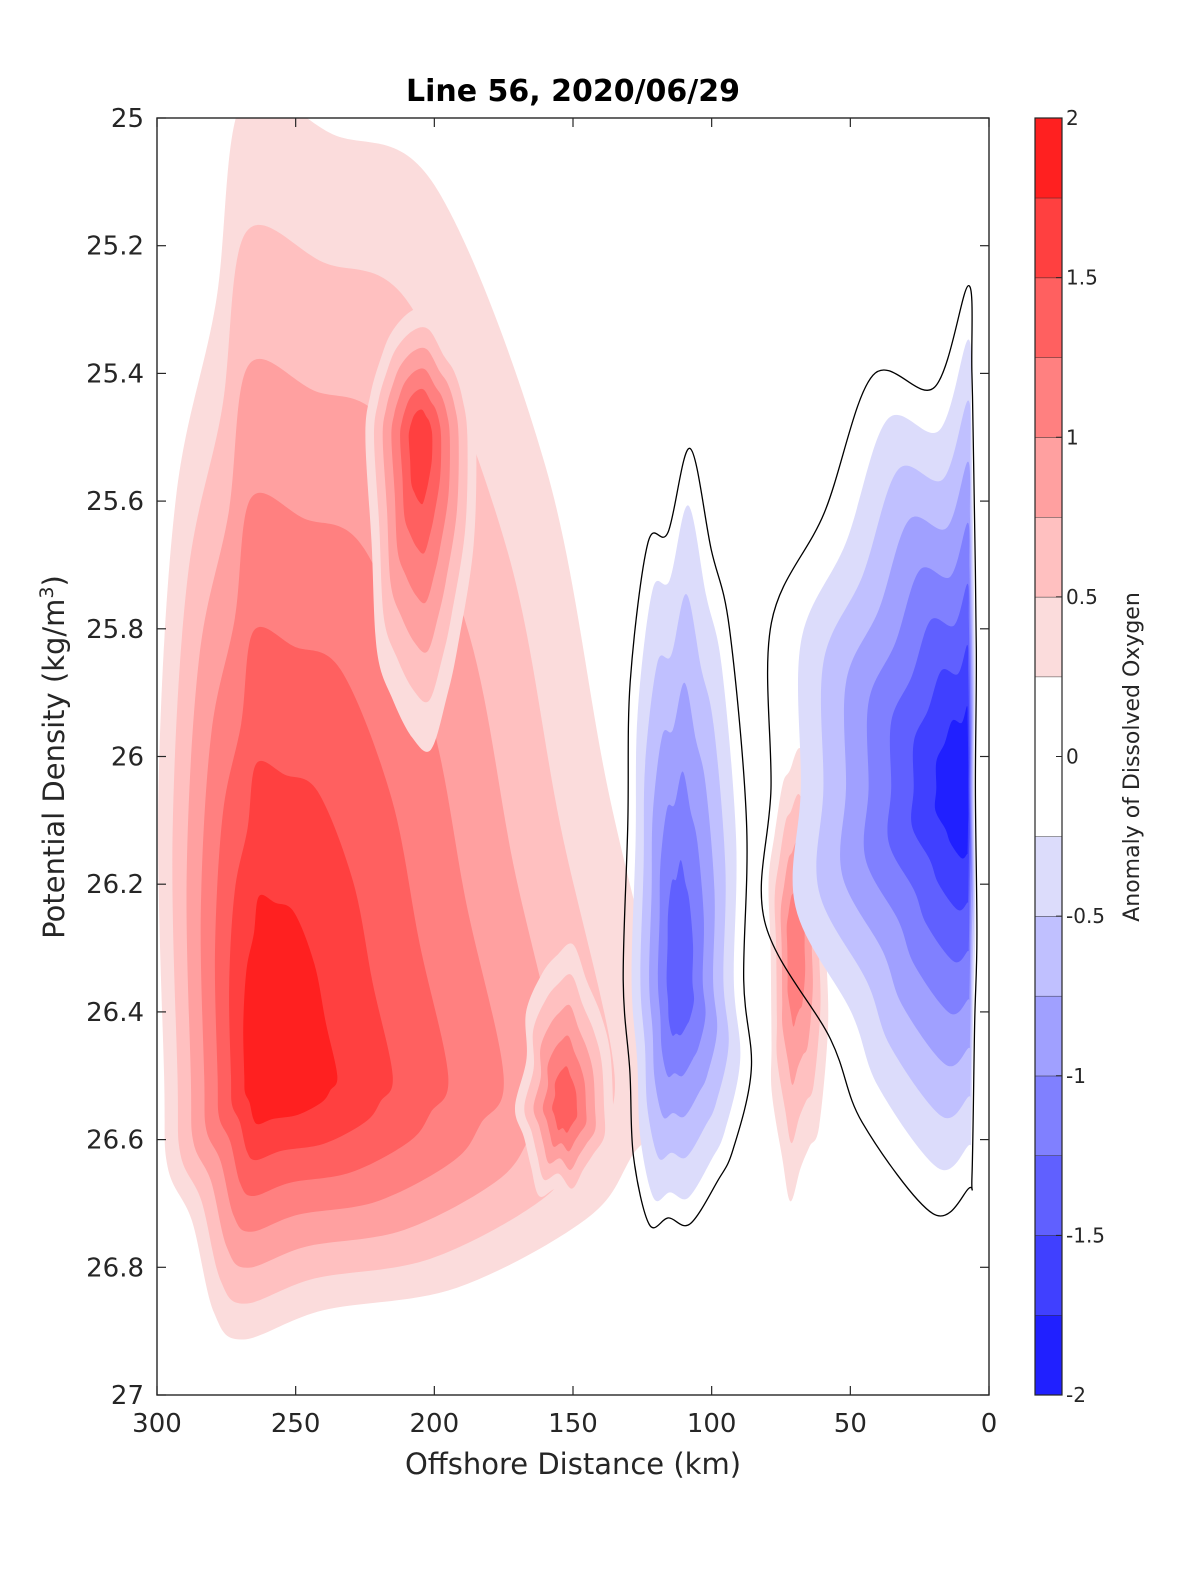 The width and height of the screenshot is (1200, 1579). I want to click on y-tick-label: 25.6, so click(115, 502).